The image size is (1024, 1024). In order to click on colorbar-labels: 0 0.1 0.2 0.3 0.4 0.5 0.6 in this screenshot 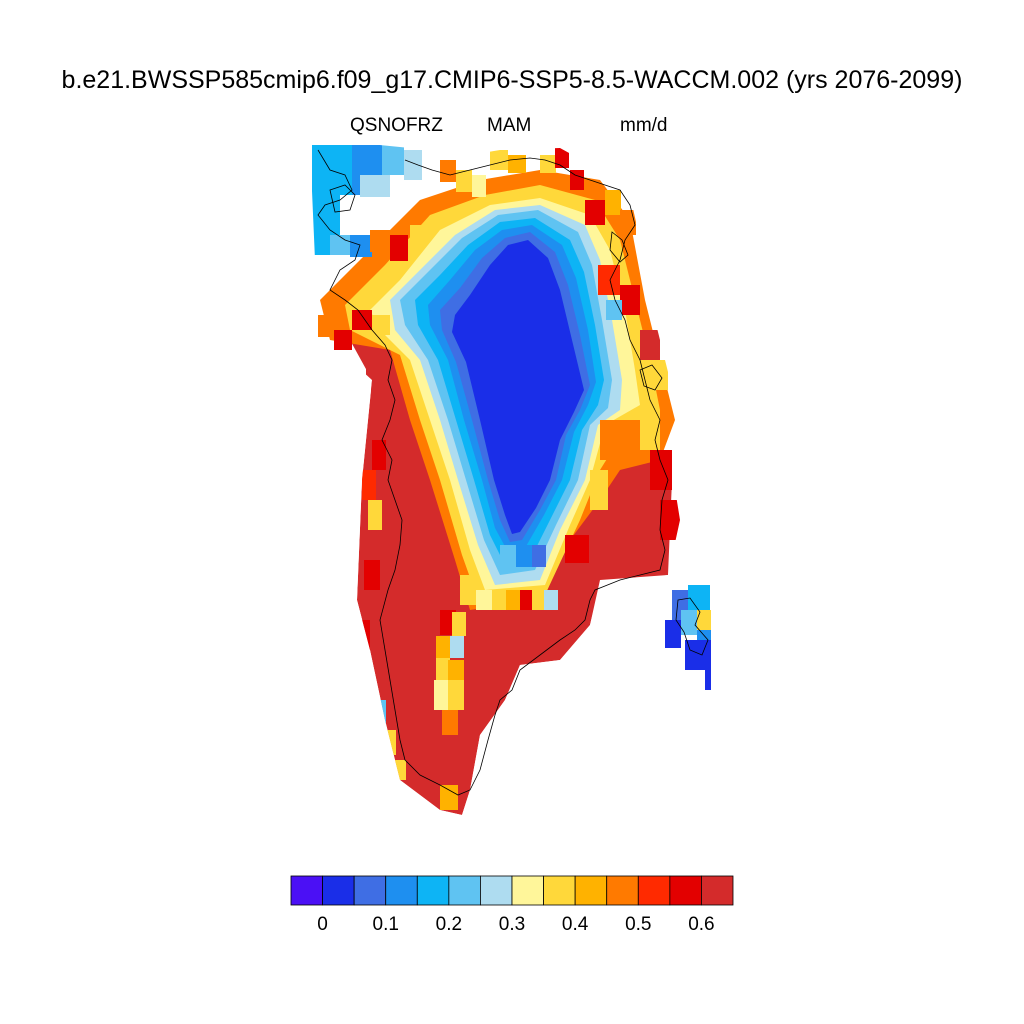, I will do `click(515, 924)`.